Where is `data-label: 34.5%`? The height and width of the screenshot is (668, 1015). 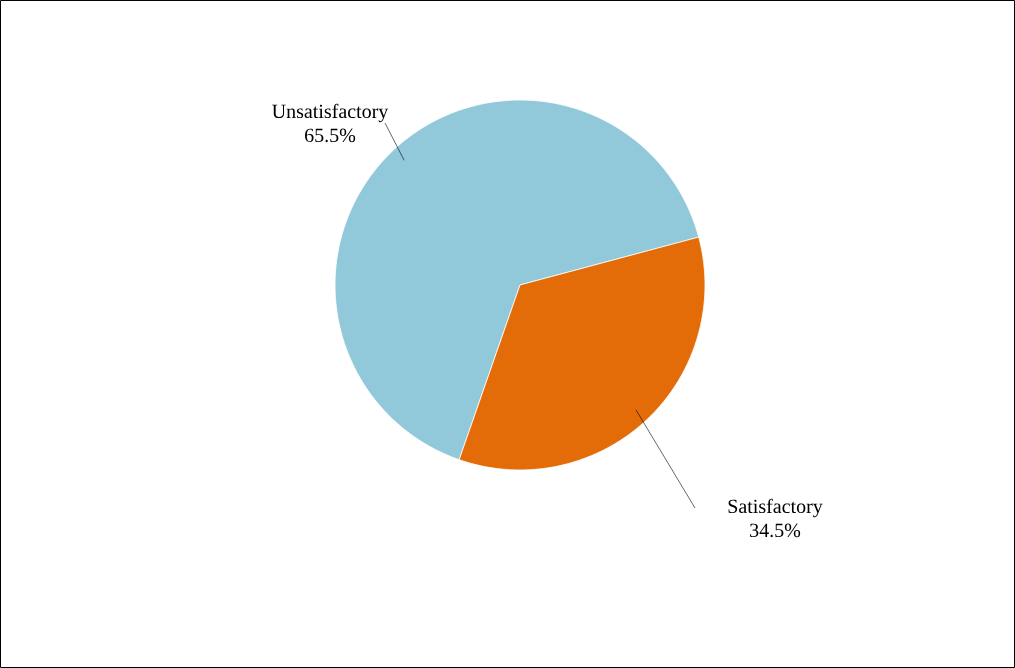 data-label: 34.5% is located at coordinates (775, 530).